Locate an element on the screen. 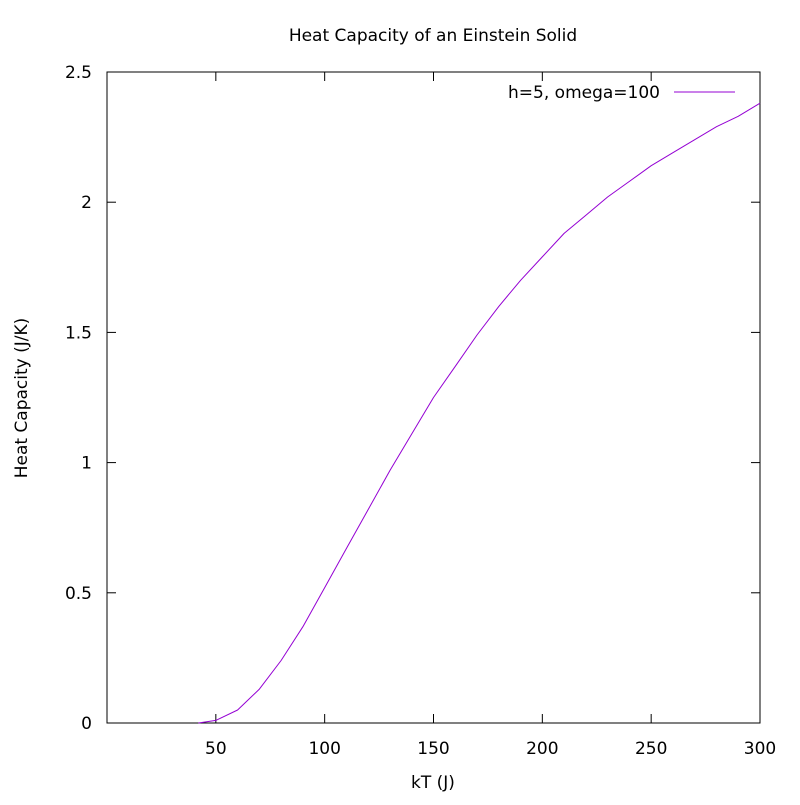 The image size is (800, 805). chart-title: Heat Capacity of an Einstein Solid is located at coordinates (433, 36).